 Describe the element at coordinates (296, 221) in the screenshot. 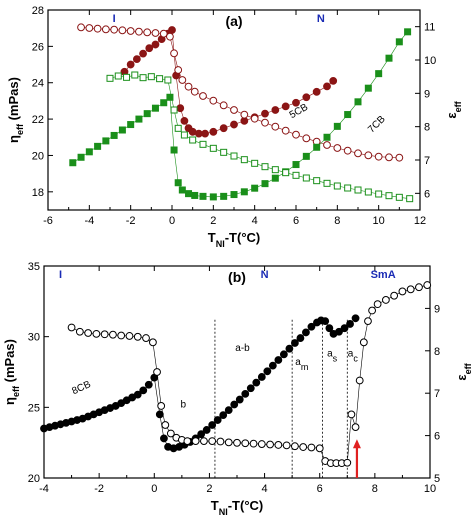

I see `x-tick-label: 6` at that location.